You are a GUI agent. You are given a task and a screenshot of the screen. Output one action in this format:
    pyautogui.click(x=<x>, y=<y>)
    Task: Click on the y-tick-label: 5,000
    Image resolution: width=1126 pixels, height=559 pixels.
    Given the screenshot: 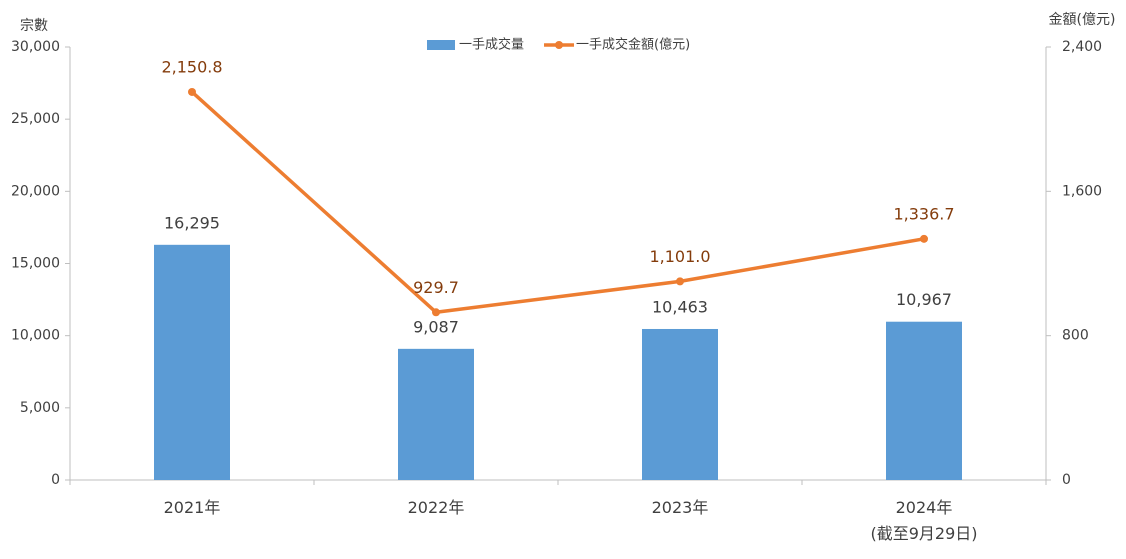 What is the action you would take?
    pyautogui.click(x=40, y=408)
    